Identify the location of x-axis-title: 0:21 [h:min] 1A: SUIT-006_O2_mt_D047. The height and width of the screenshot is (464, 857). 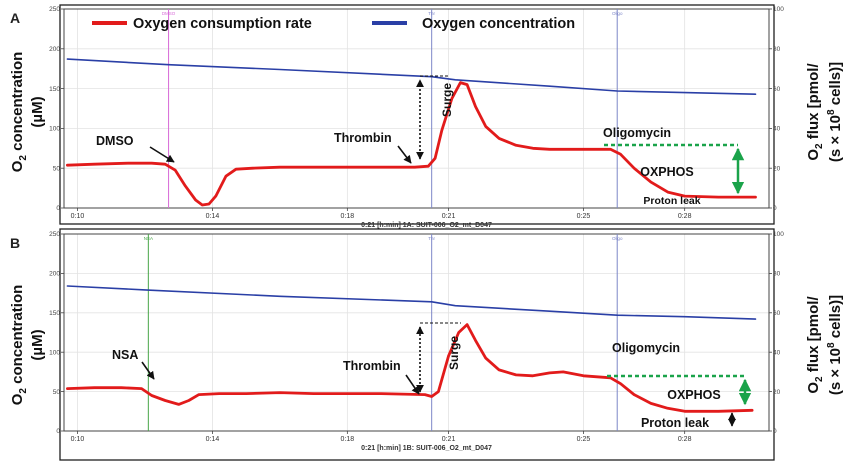
(426, 225).